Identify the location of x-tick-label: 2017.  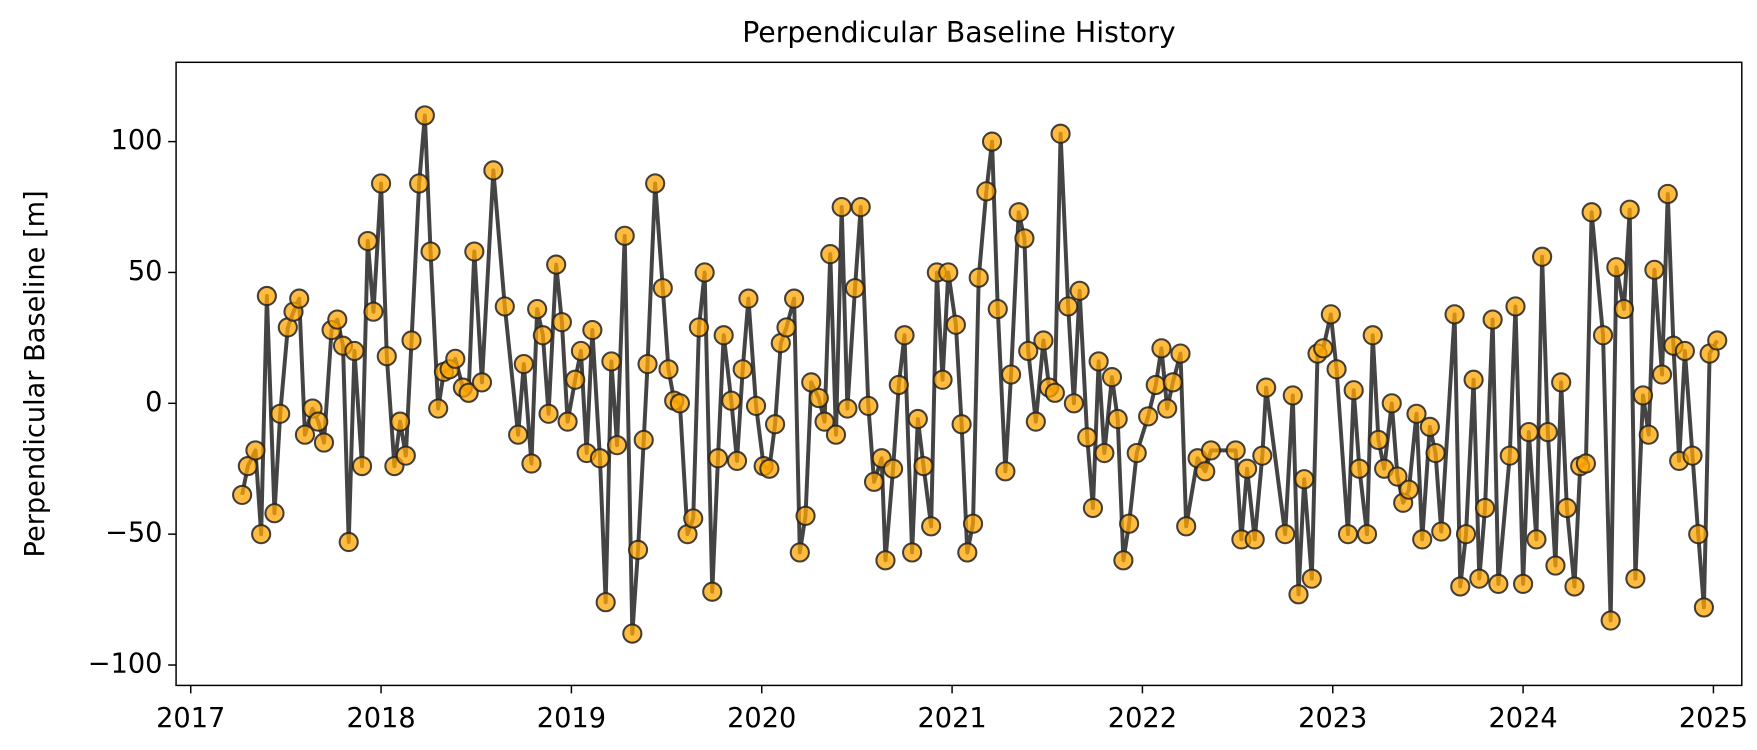
(190, 718).